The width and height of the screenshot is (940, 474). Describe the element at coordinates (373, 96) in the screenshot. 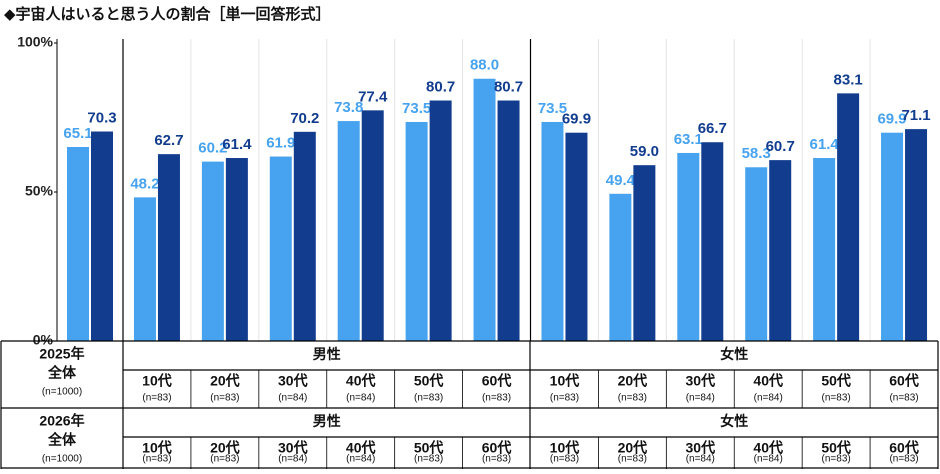

I see `value-label: 77.4` at that location.